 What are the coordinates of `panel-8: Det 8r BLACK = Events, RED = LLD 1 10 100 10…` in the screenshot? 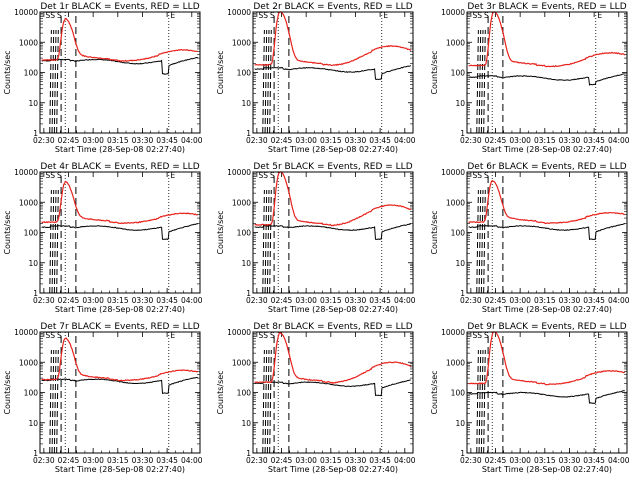 It's located at (316, 398).